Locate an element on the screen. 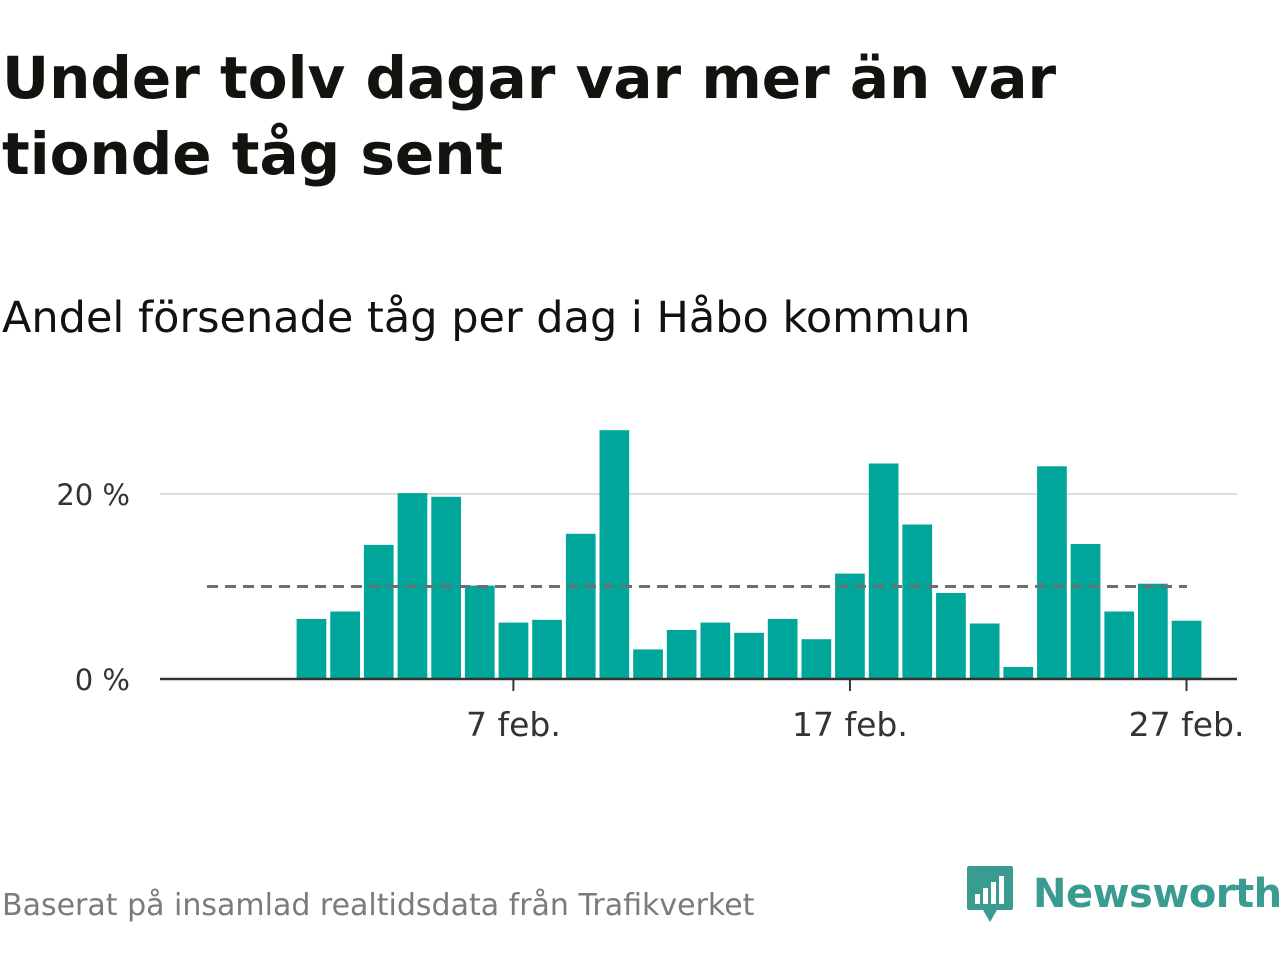 The image size is (1280, 960). y-tick-label: 0 % is located at coordinates (102, 680).